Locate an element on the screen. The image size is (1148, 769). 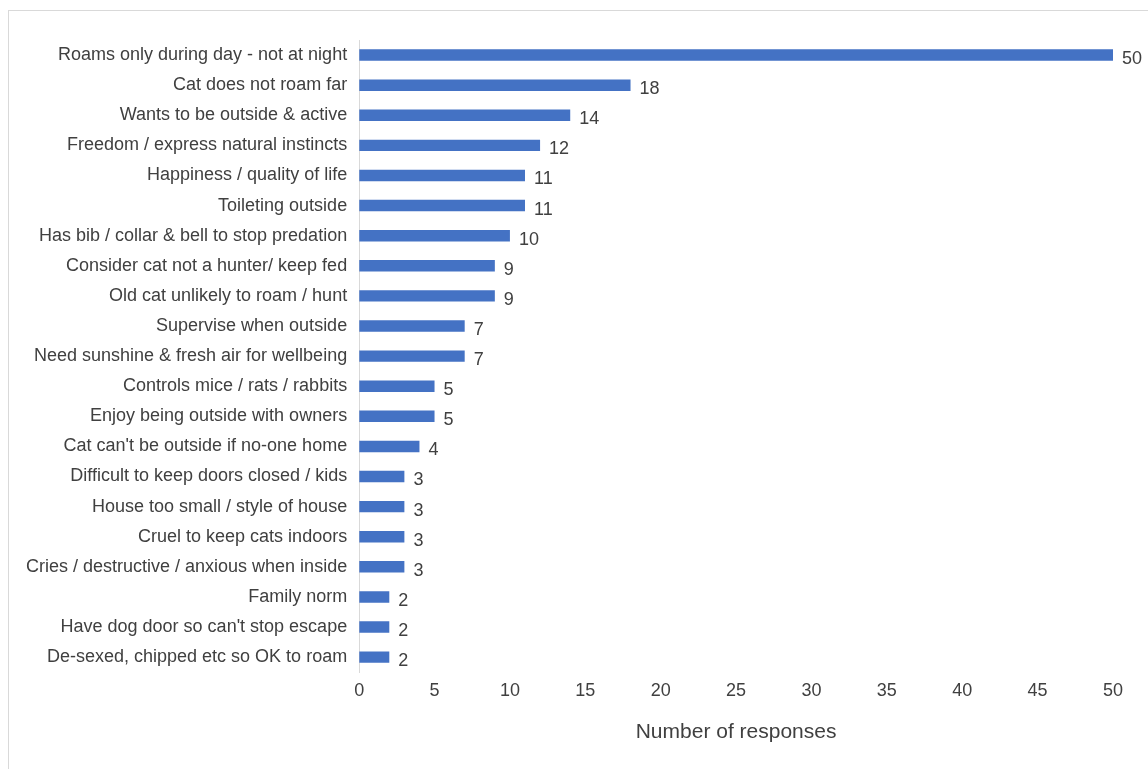
data-label: 10 is located at coordinates (528, 238).